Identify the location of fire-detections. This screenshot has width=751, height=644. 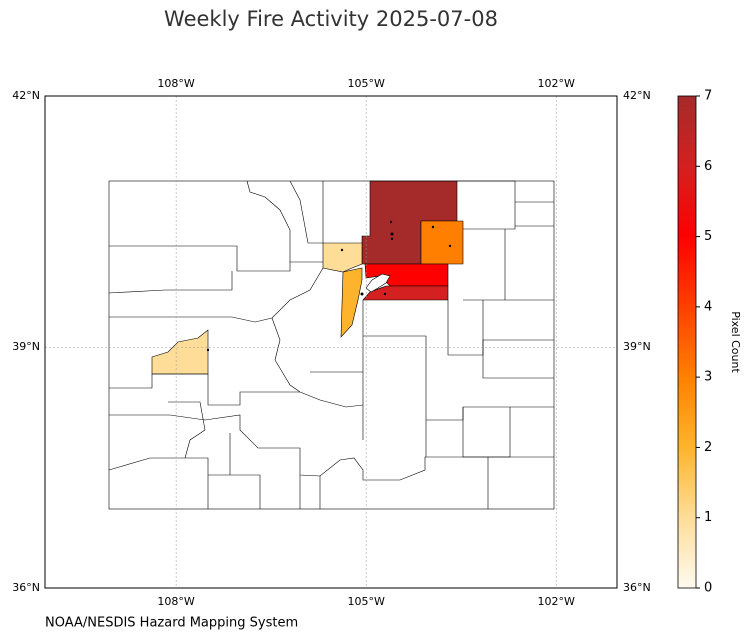
(329, 286).